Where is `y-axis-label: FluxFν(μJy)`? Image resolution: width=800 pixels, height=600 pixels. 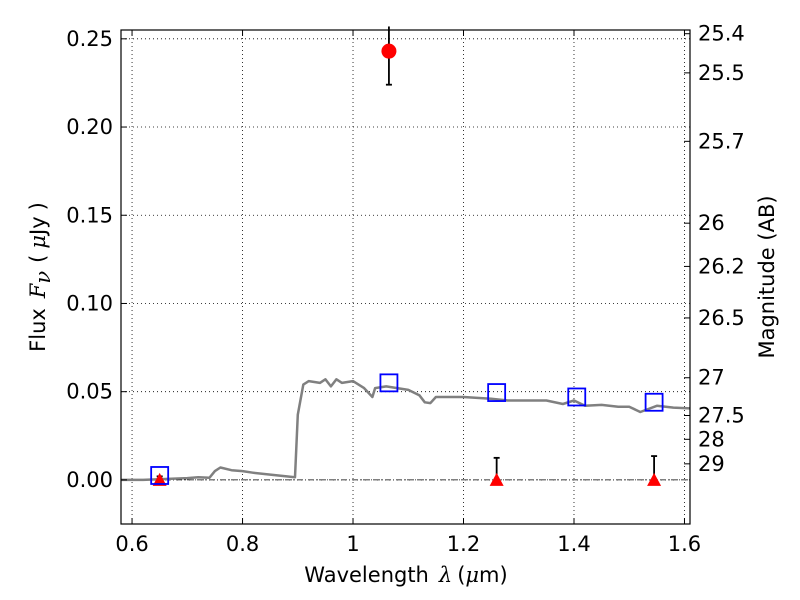 y-axis-label: FluxFν(μJy) is located at coordinates (40, 277).